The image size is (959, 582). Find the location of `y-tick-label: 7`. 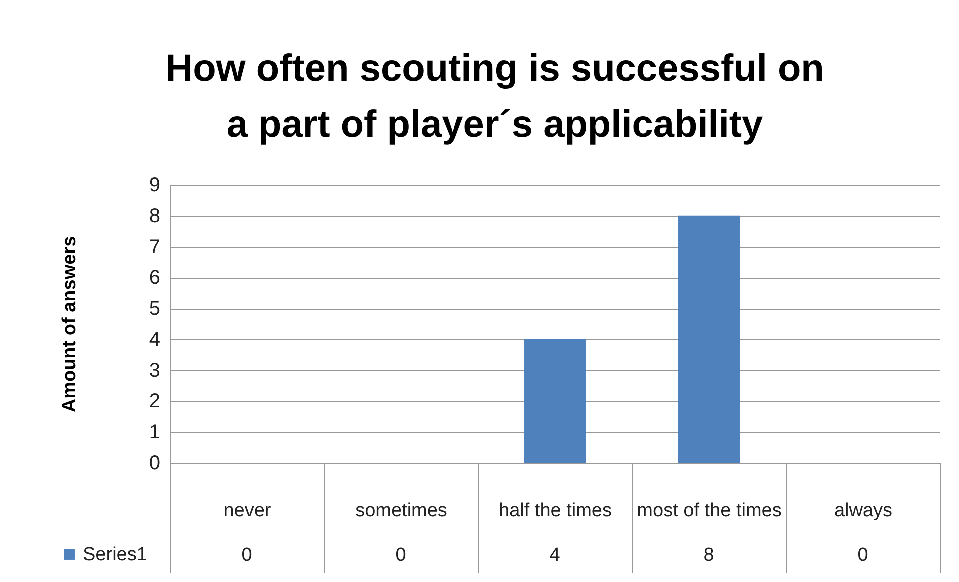

y-tick-label: 7 is located at coordinates (154, 247).